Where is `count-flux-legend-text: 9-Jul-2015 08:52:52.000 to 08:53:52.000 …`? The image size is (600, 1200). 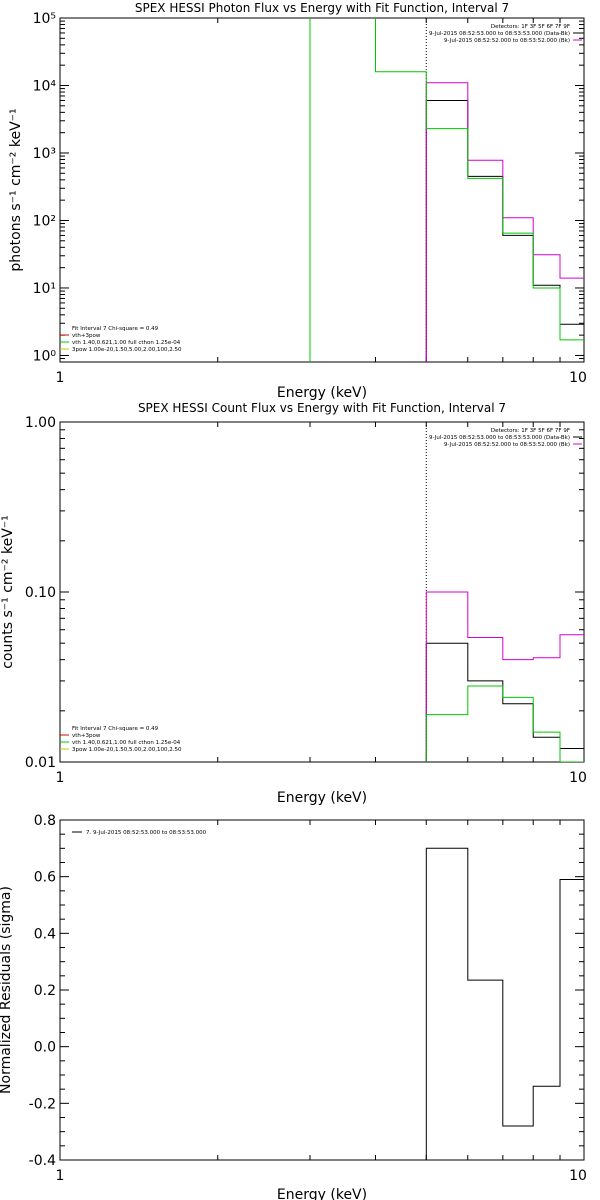
count-flux-legend-text: 9-Jul-2015 08:52:52.000 to 08:53:52.000 … is located at coordinates (507, 445).